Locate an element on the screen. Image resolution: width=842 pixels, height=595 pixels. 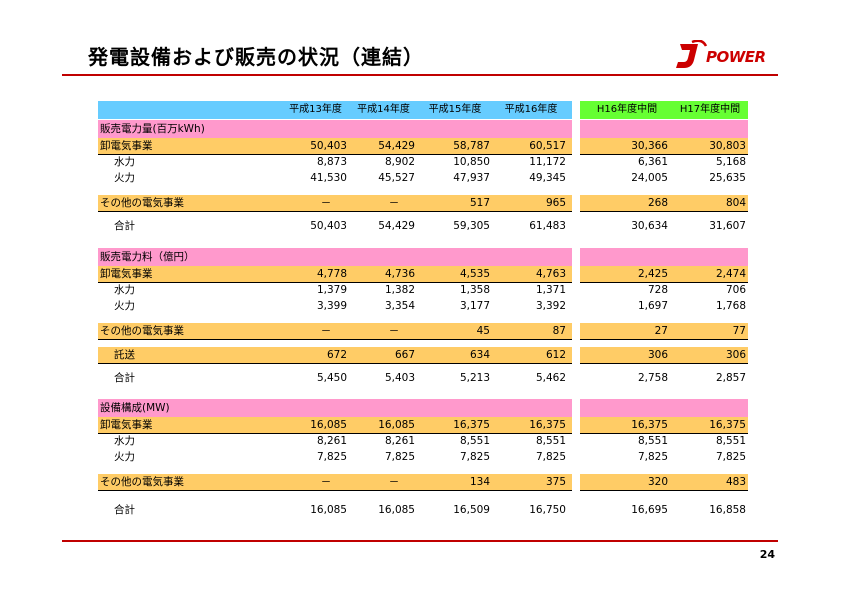
table-cell: 5,168 is located at coordinates (730, 162).